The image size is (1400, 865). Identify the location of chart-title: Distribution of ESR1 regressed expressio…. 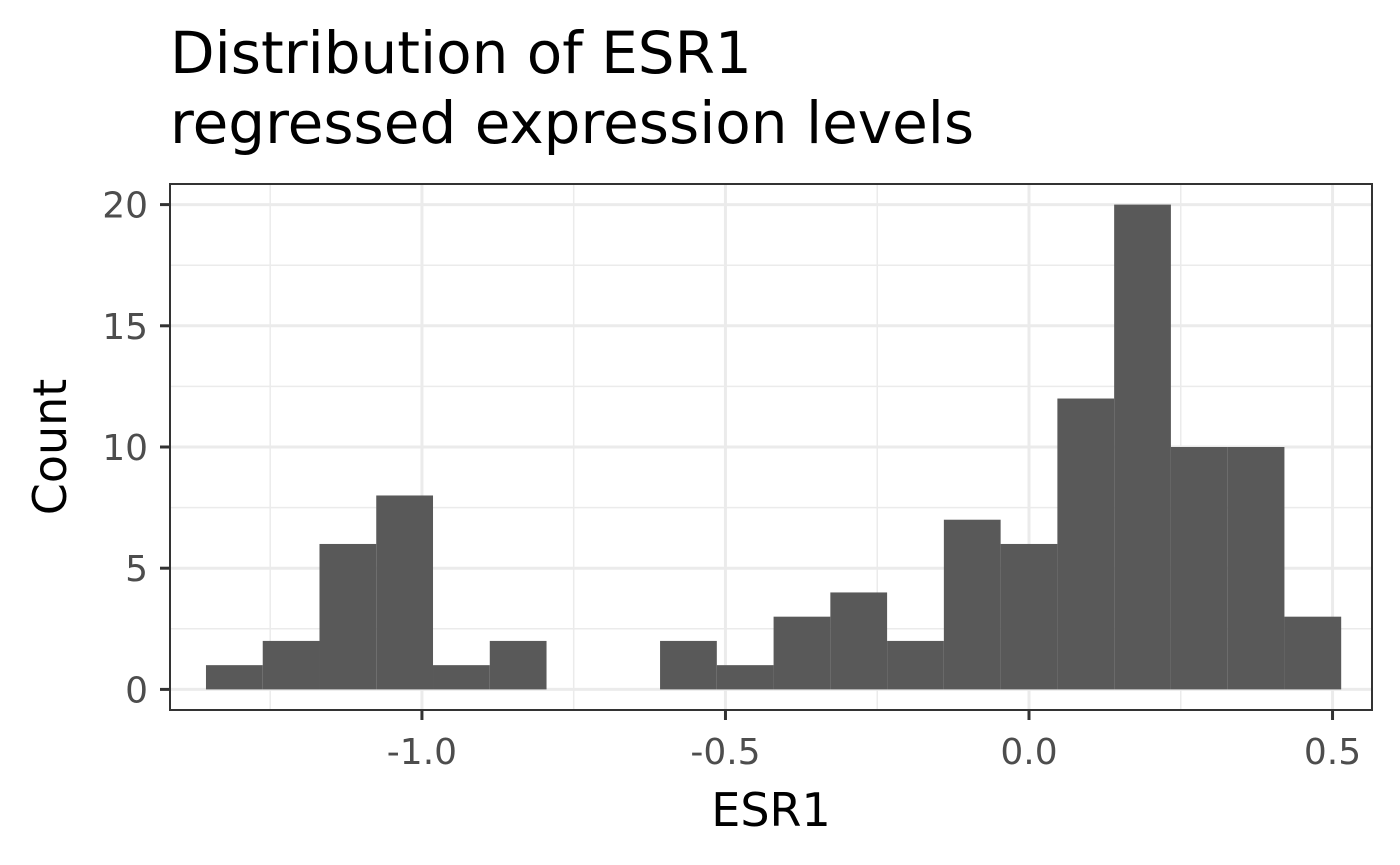
(572, 88).